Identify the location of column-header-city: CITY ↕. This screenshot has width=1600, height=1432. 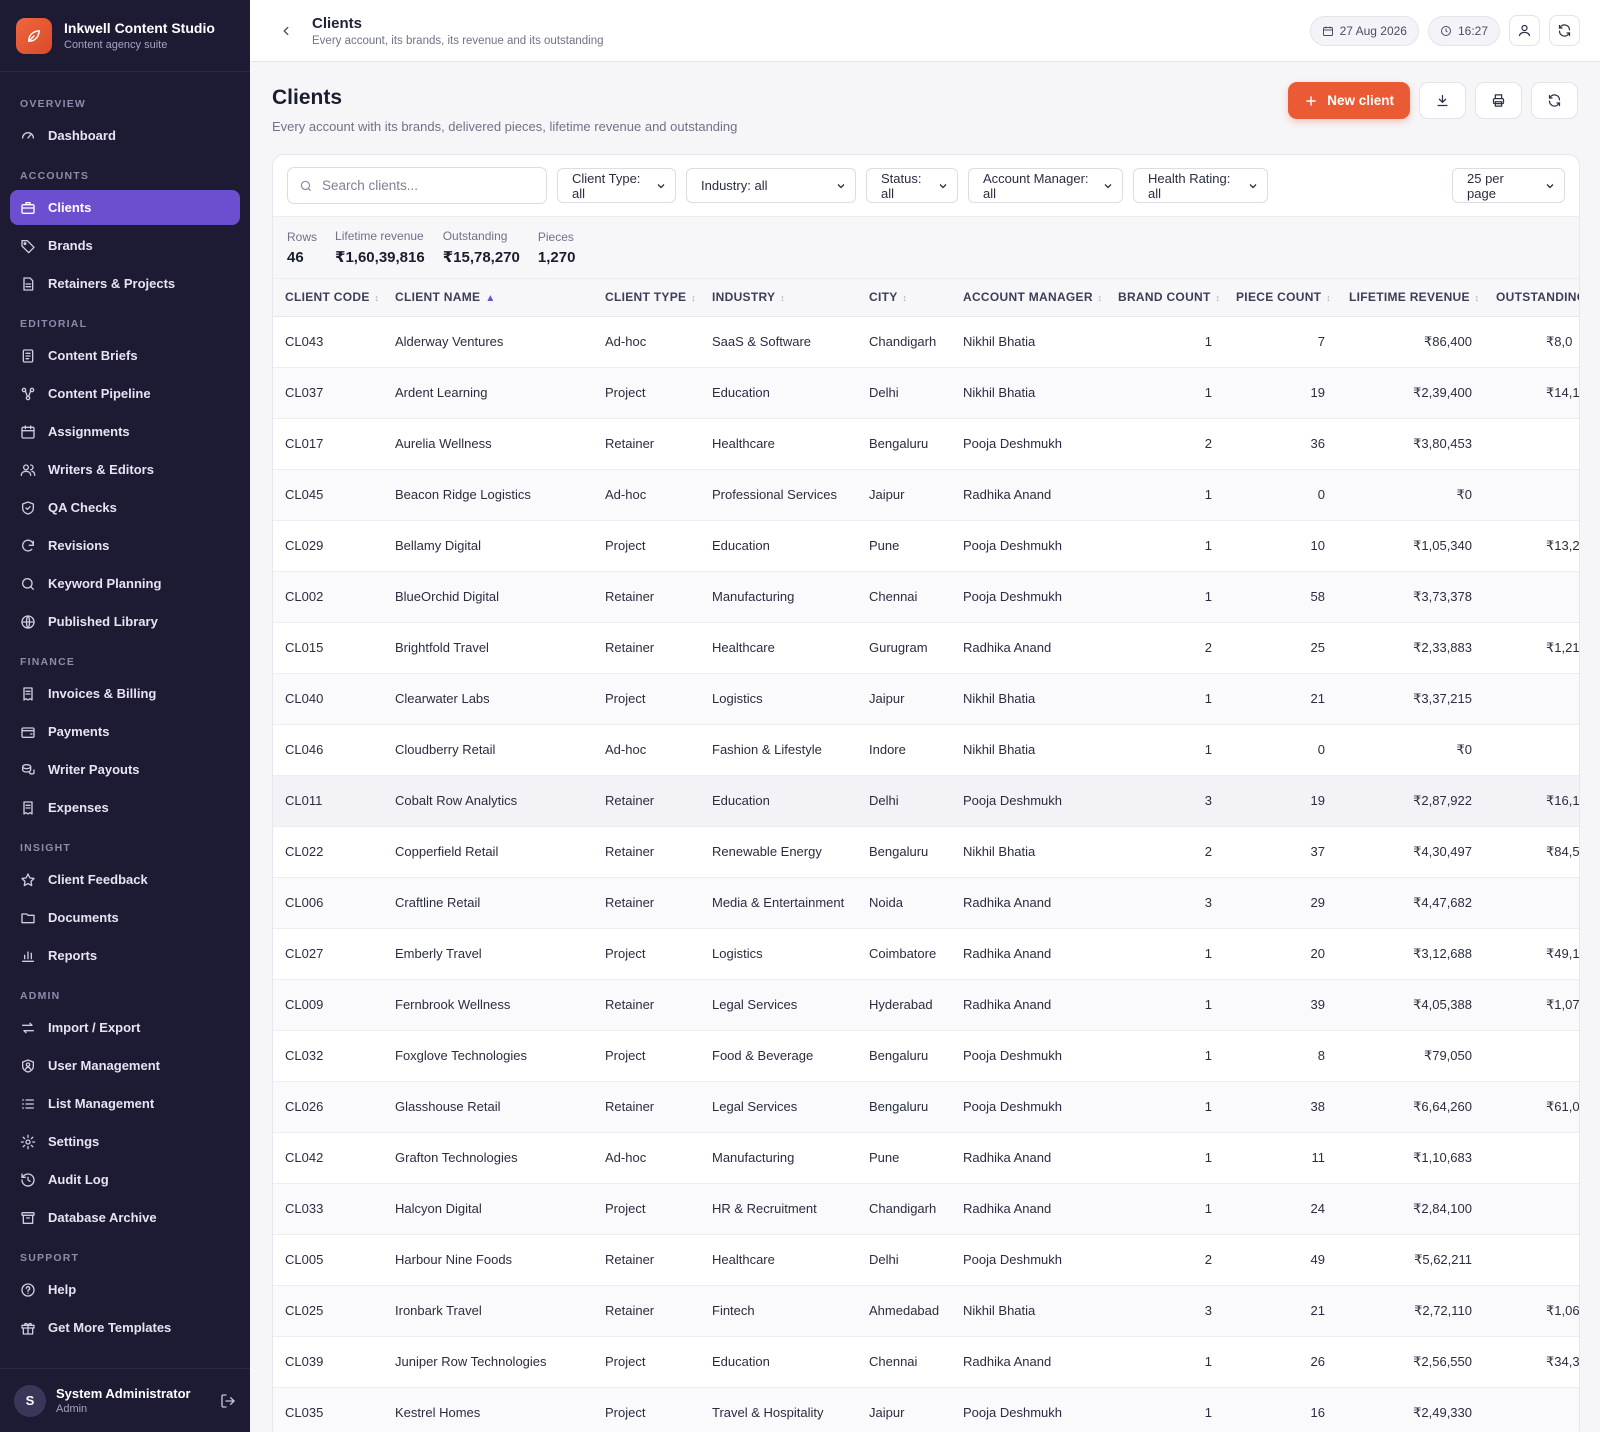
(904, 298).